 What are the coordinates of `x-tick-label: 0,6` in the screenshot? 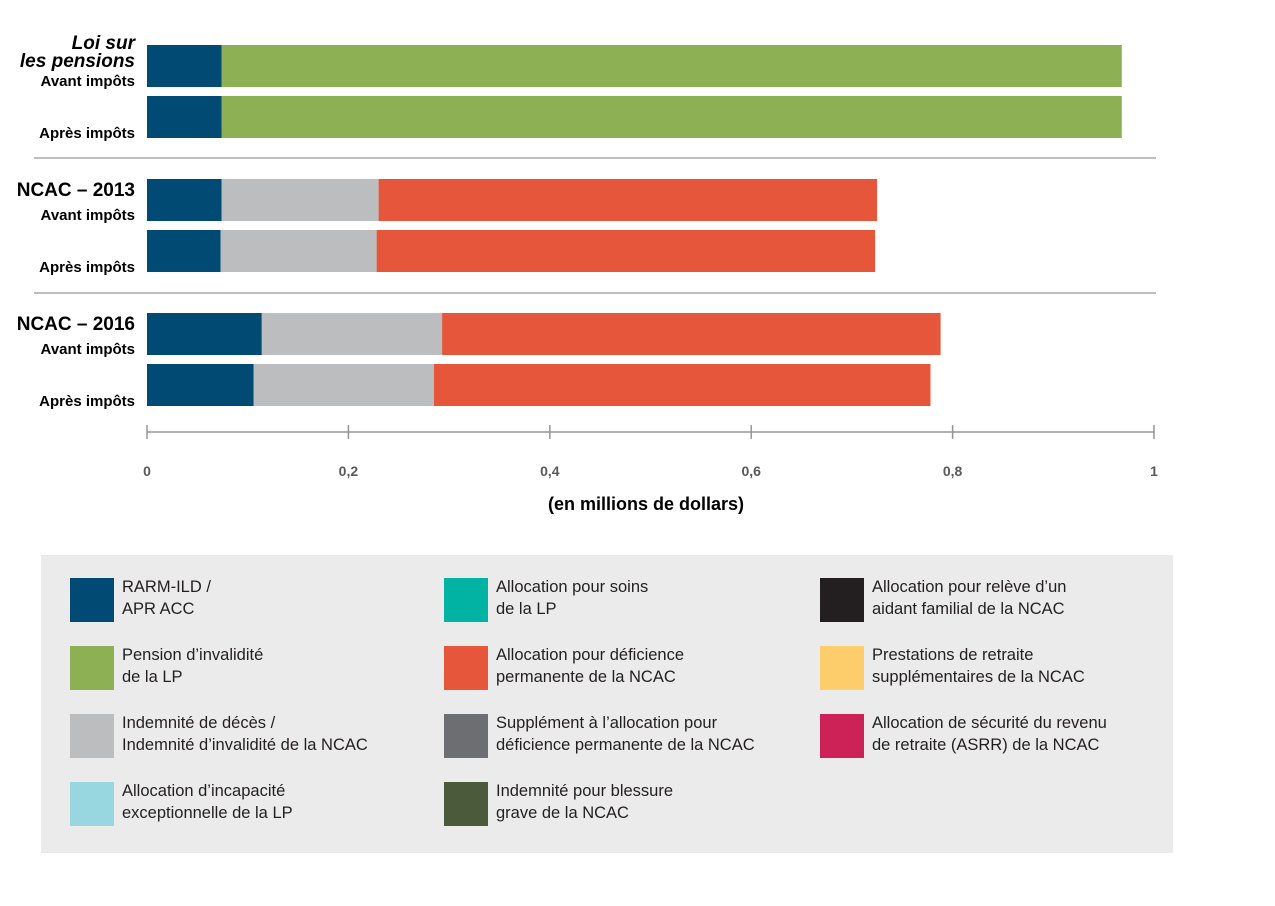 It's located at (751, 471).